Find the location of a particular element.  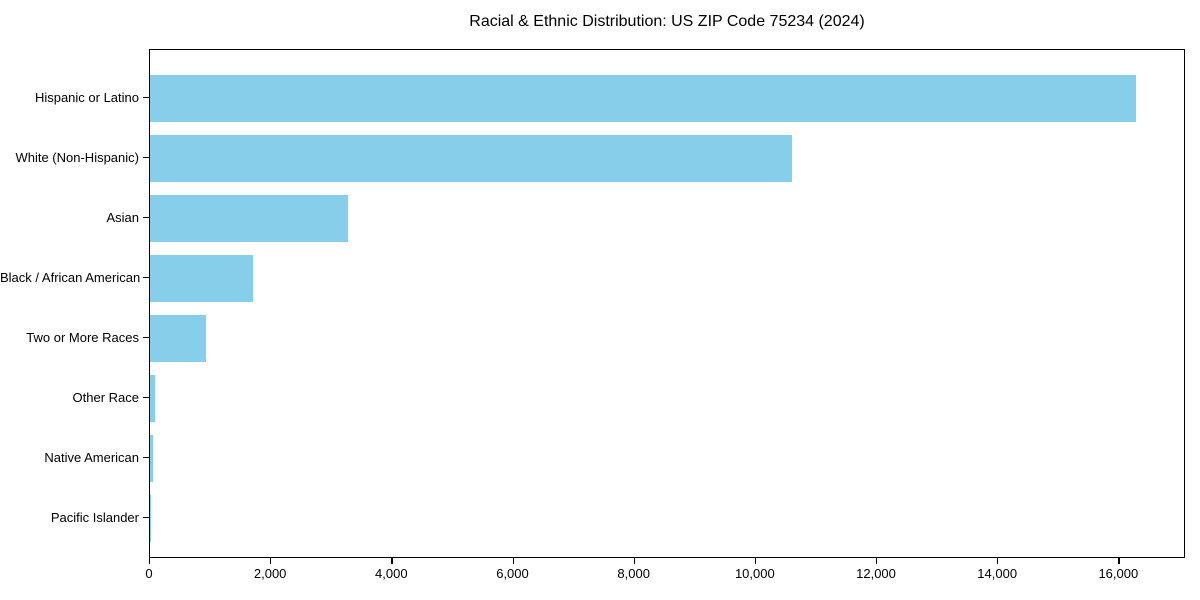

x-label-2000: 2,000 is located at coordinates (270, 573).